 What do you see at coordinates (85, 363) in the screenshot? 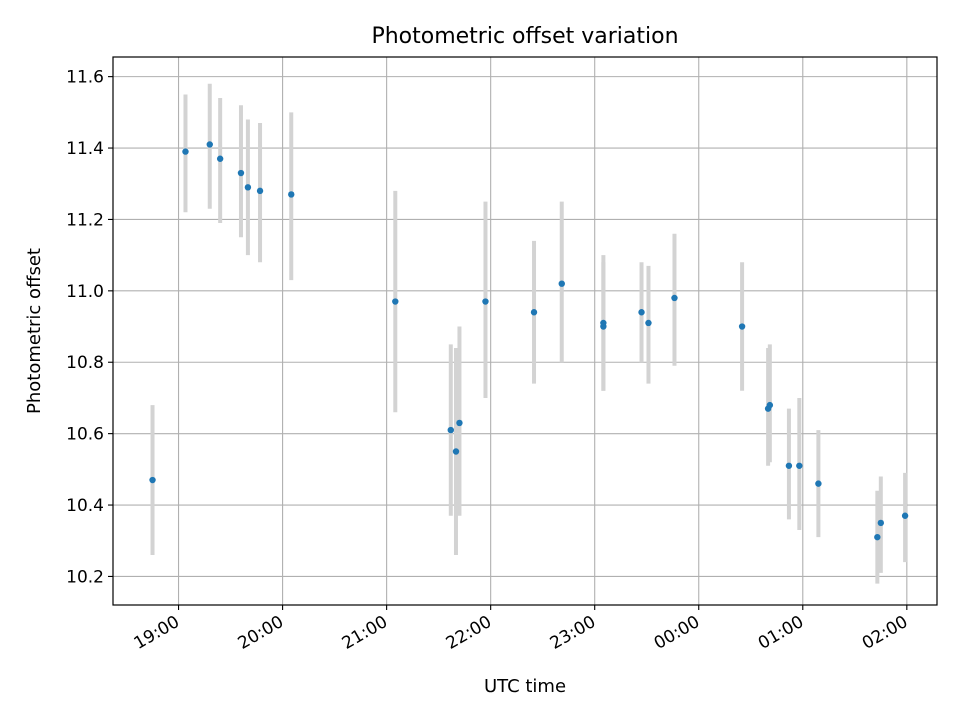
I see `y-tick-label: 10.8` at bounding box center [85, 363].